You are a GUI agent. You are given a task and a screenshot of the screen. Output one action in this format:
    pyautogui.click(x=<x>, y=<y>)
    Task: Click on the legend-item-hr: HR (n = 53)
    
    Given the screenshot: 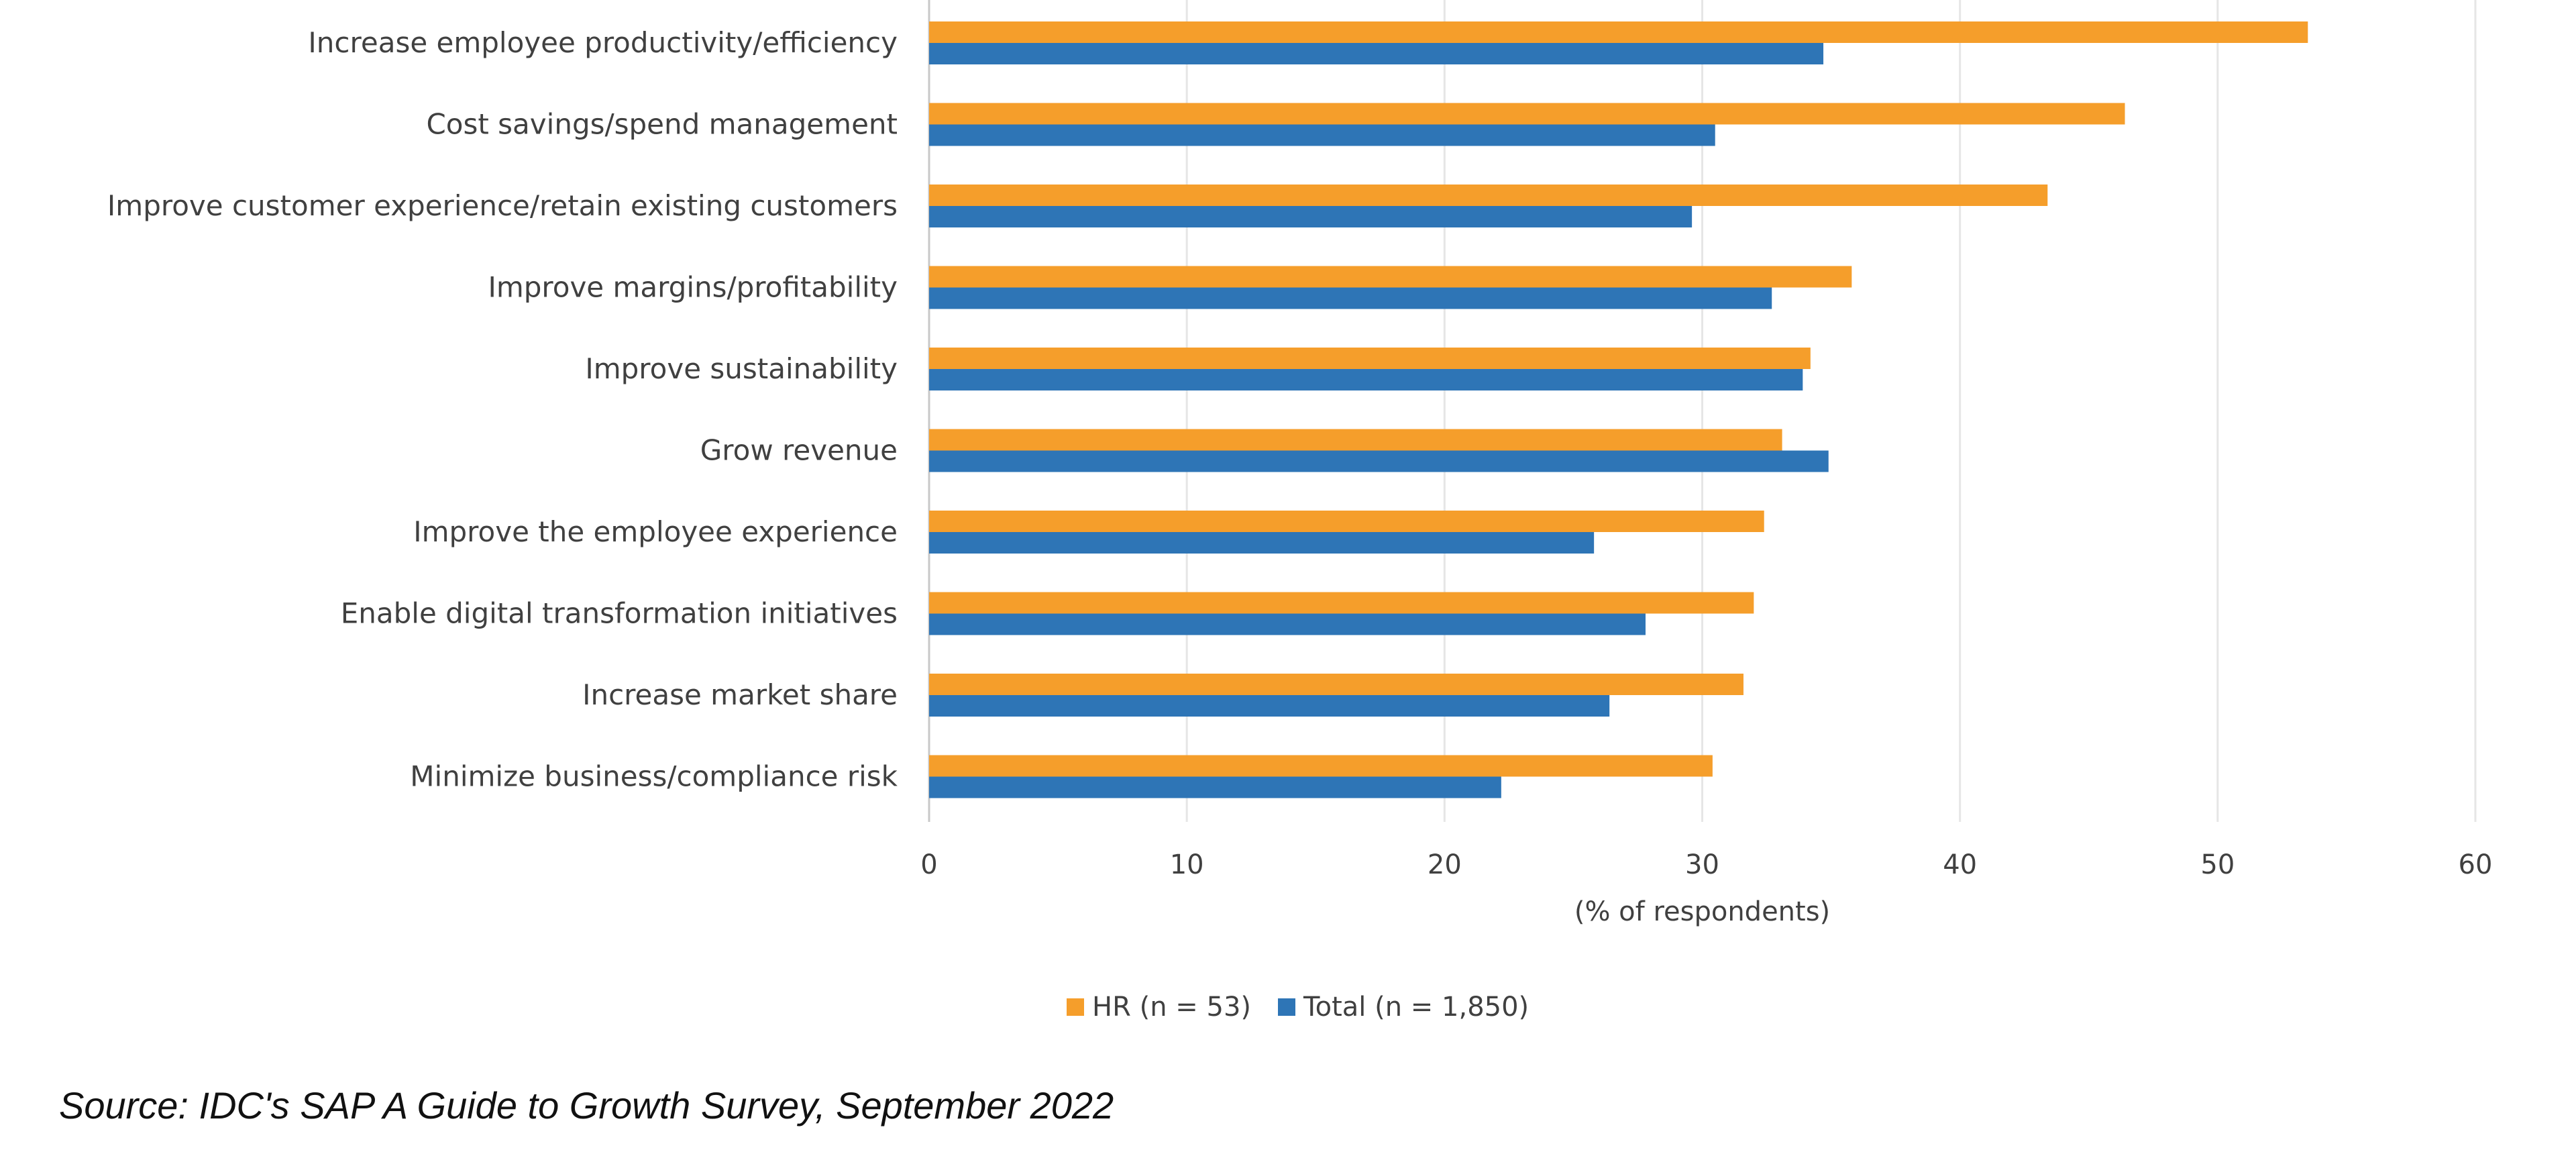 What is the action you would take?
    pyautogui.click(x=1159, y=1007)
    